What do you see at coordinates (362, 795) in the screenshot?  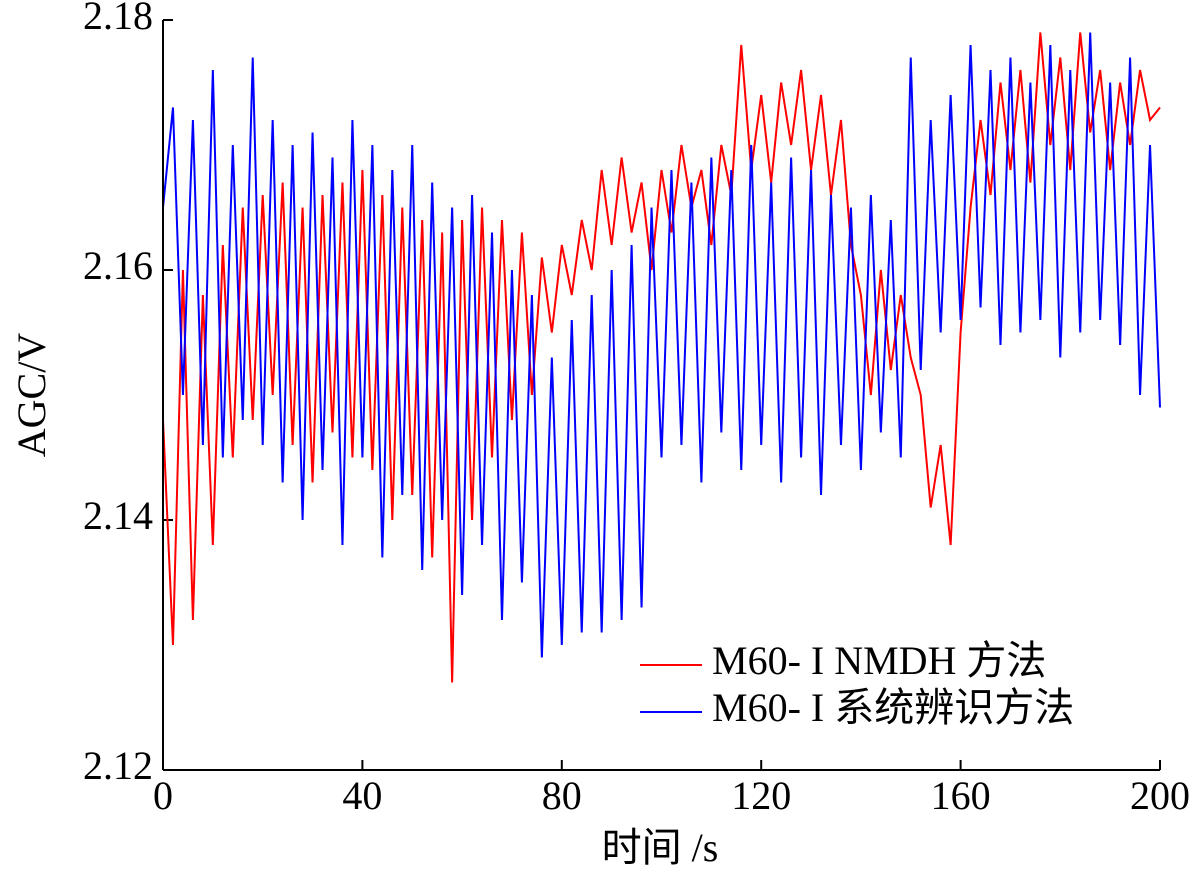 I see `x-tick-label: 40` at bounding box center [362, 795].